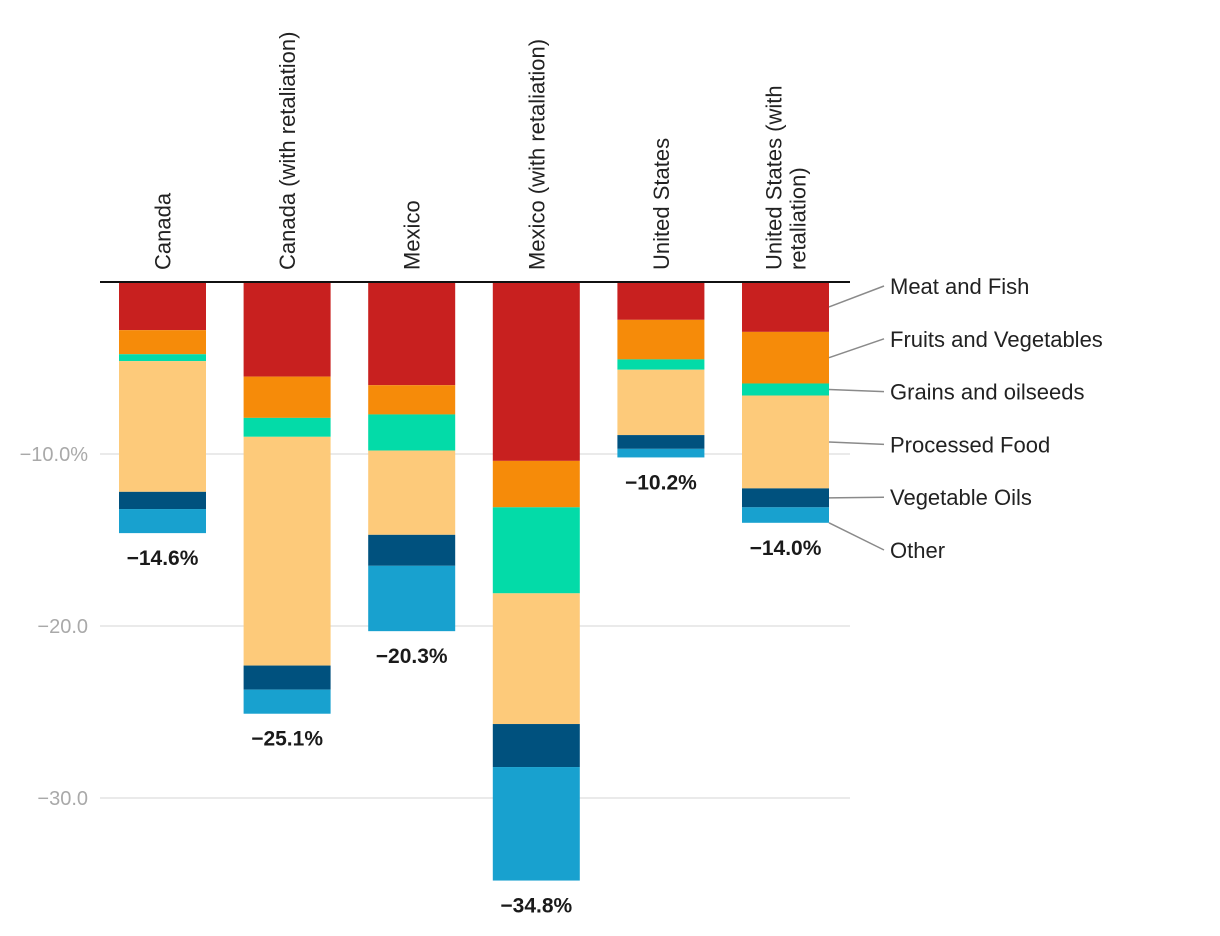 The height and width of the screenshot is (936, 1220). What do you see at coordinates (412, 235) in the screenshot?
I see `category-label: Mexico` at bounding box center [412, 235].